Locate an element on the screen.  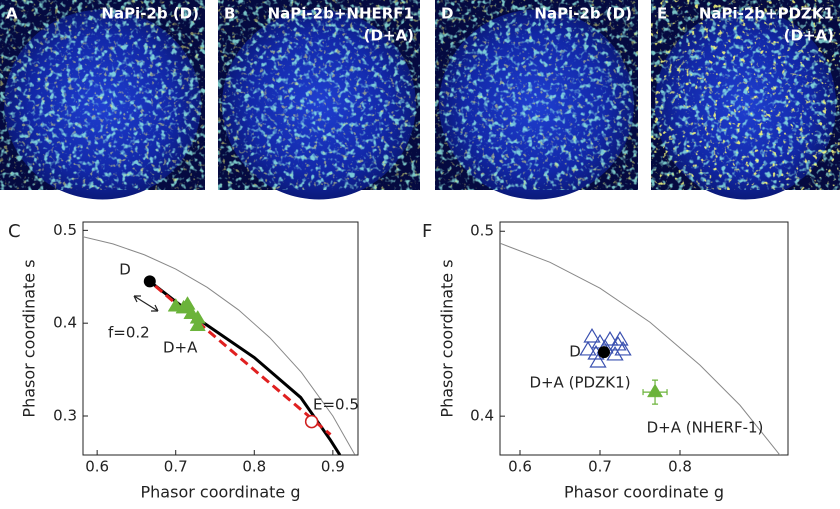
image-letter: A is located at coordinates (12, 14).